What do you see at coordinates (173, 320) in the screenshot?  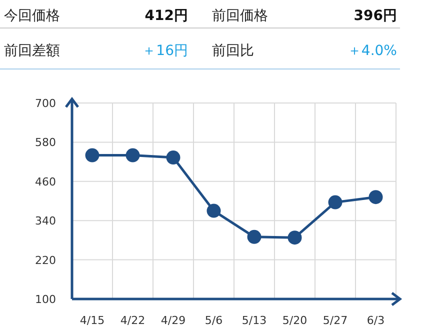 I see `x-tick-label: 4/29` at bounding box center [173, 320].